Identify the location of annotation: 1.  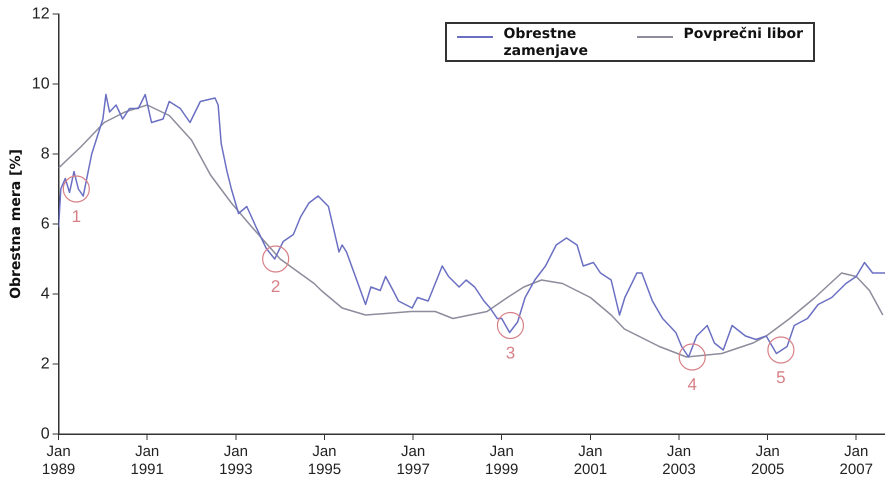
(77, 216).